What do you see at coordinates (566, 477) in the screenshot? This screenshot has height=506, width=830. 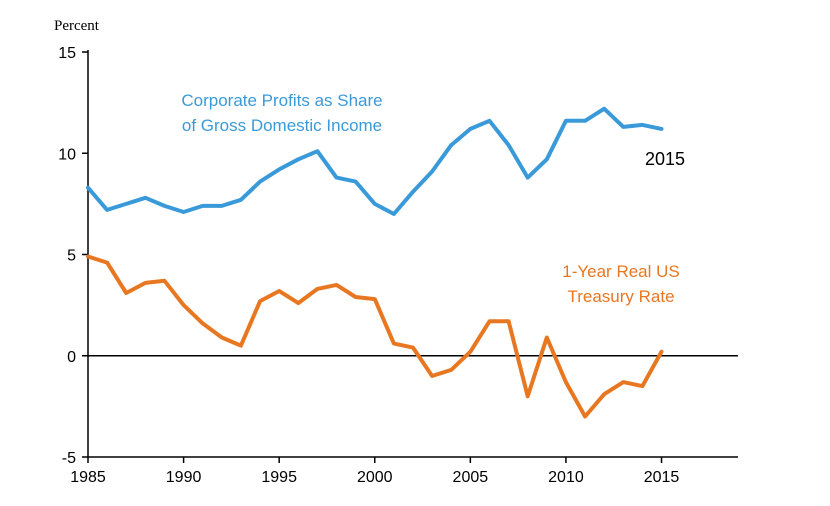 I see `x-tick-label: 2010` at bounding box center [566, 477].